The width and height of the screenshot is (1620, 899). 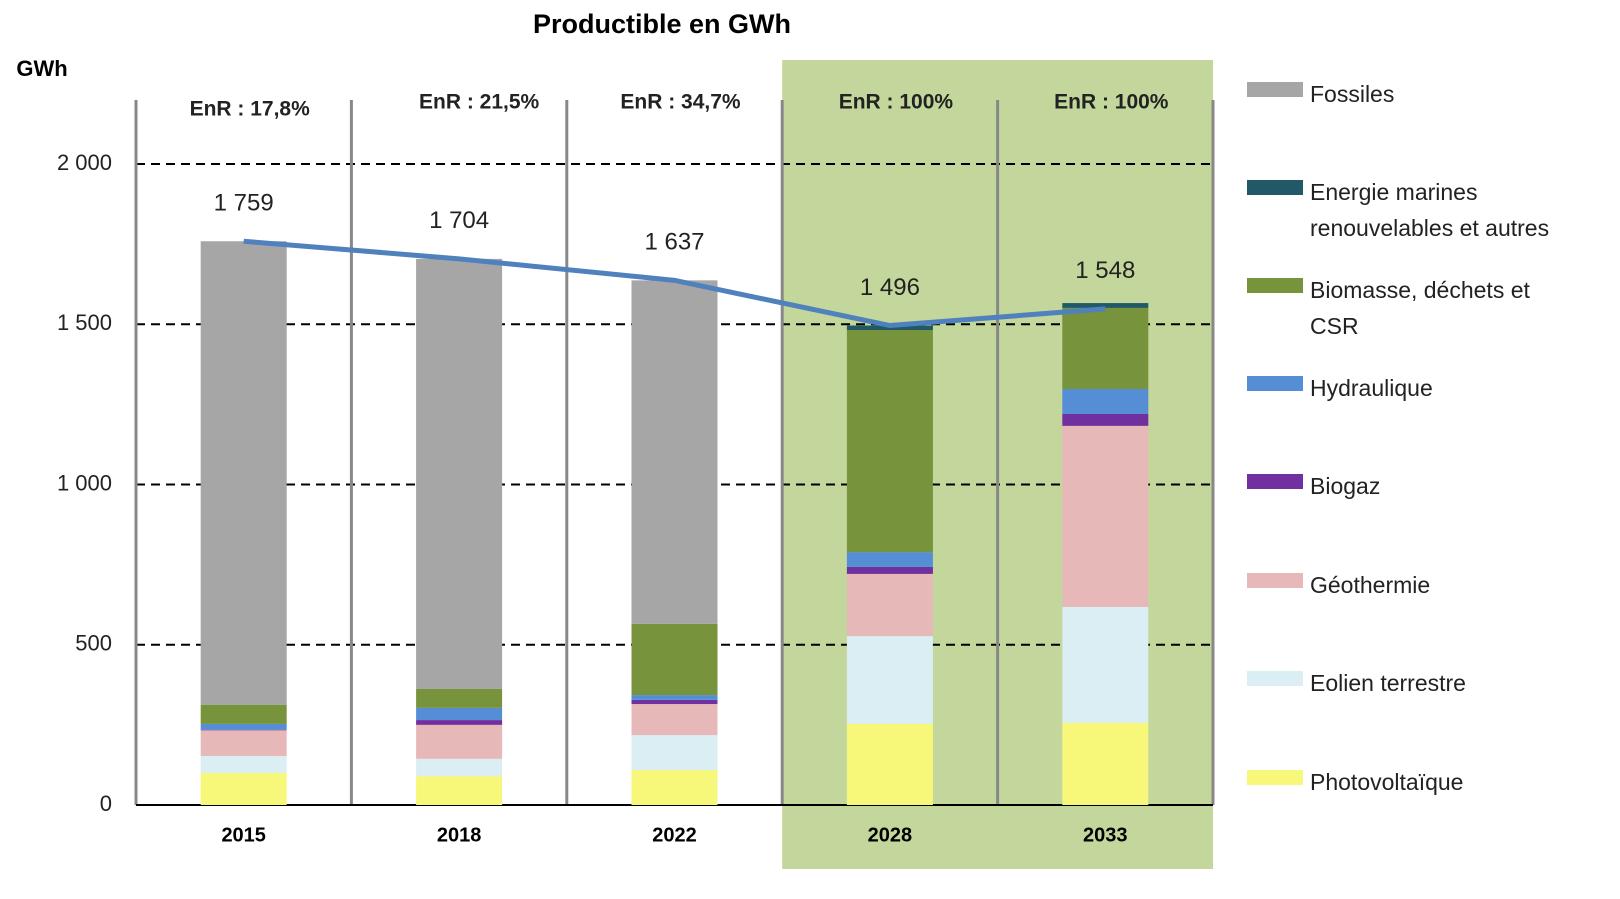 What do you see at coordinates (1371, 388) in the screenshot?
I see `legend-label: Hydraulique` at bounding box center [1371, 388].